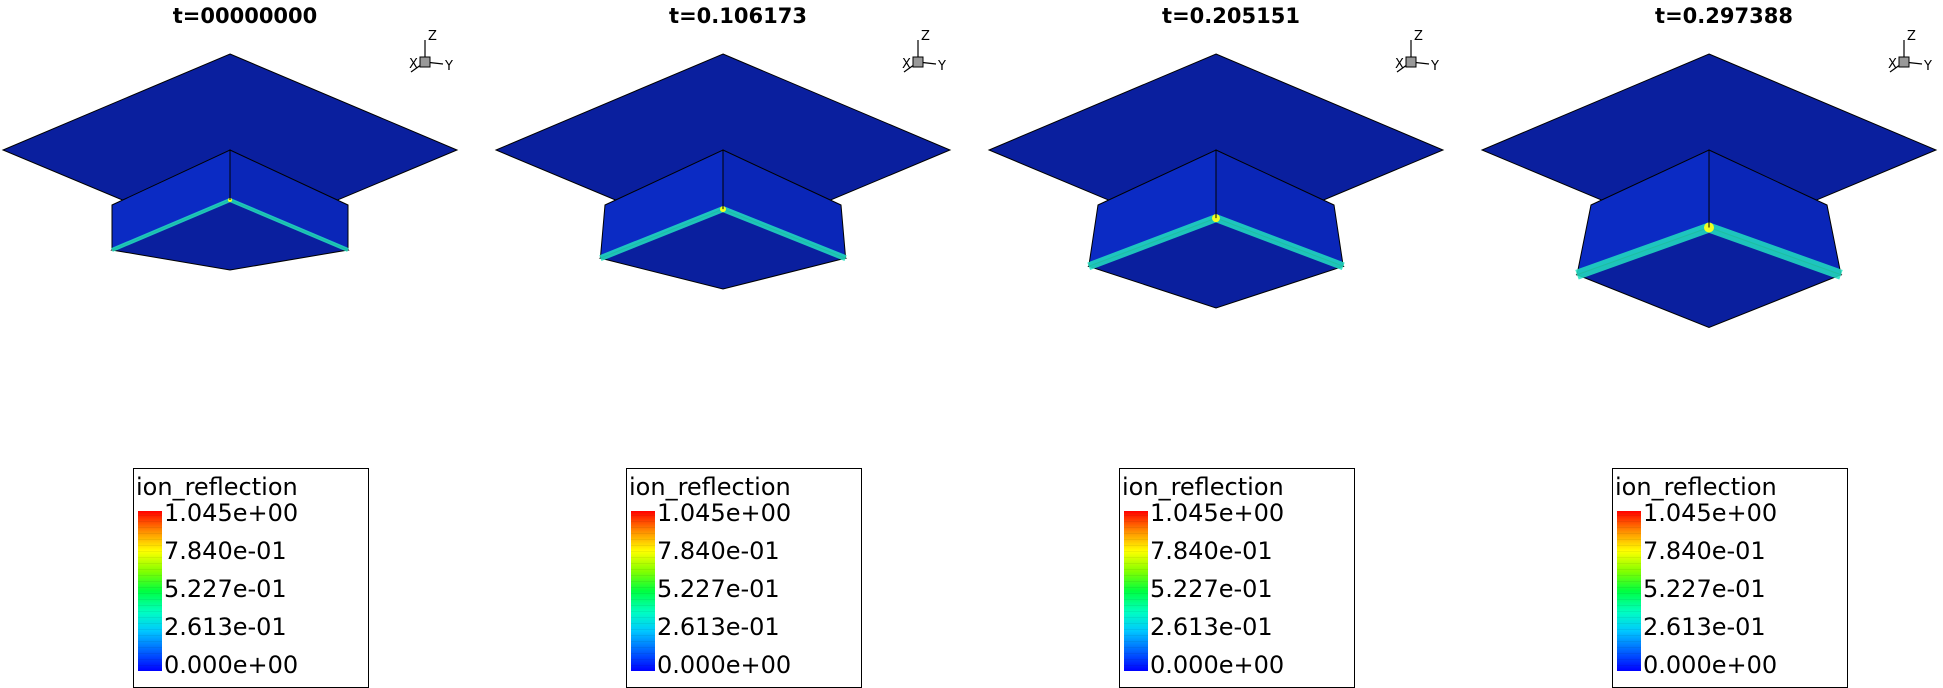 The height and width of the screenshot is (688, 1943). What do you see at coordinates (245, 16) in the screenshot?
I see `time-label: t=00000000` at bounding box center [245, 16].